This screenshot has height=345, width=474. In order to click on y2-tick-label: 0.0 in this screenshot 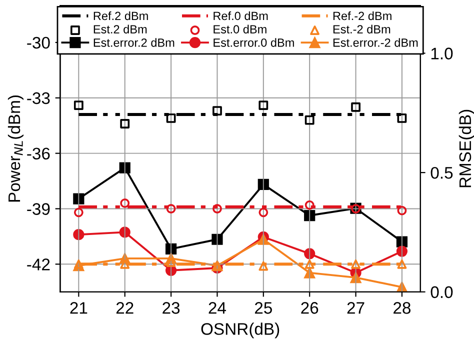, I will do `click(441, 292)`.